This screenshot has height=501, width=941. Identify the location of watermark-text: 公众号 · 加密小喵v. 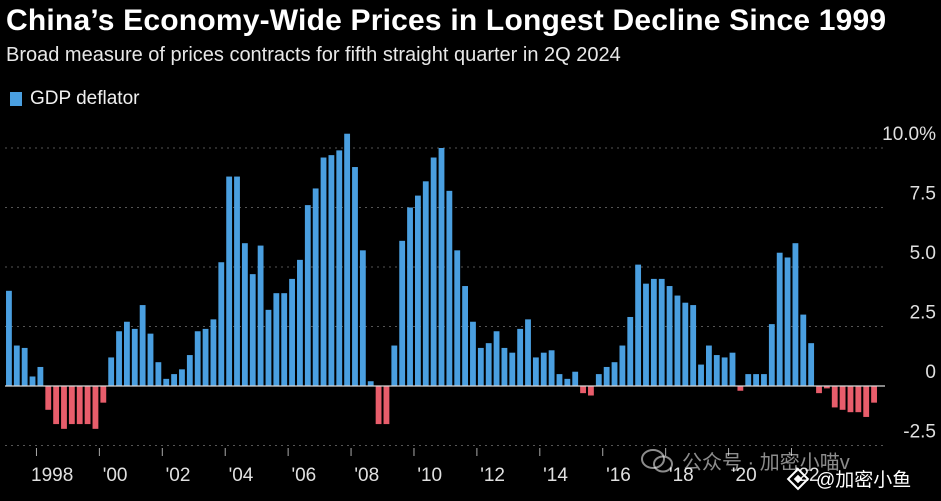
(766, 463).